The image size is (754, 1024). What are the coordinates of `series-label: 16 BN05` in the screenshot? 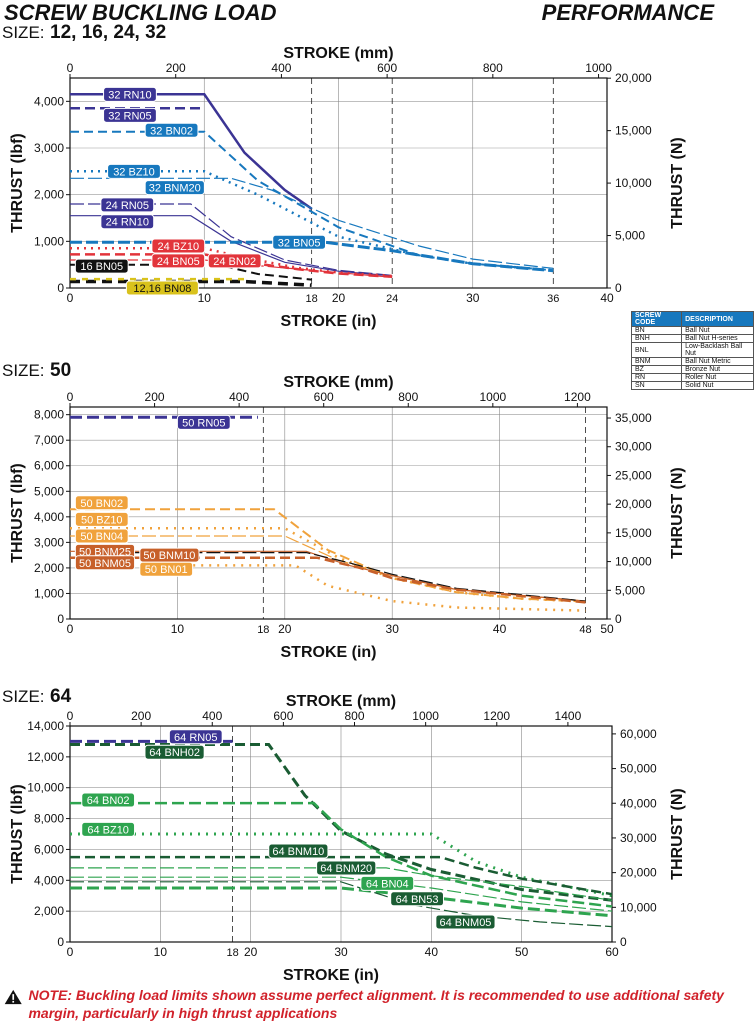 It's located at (101, 267).